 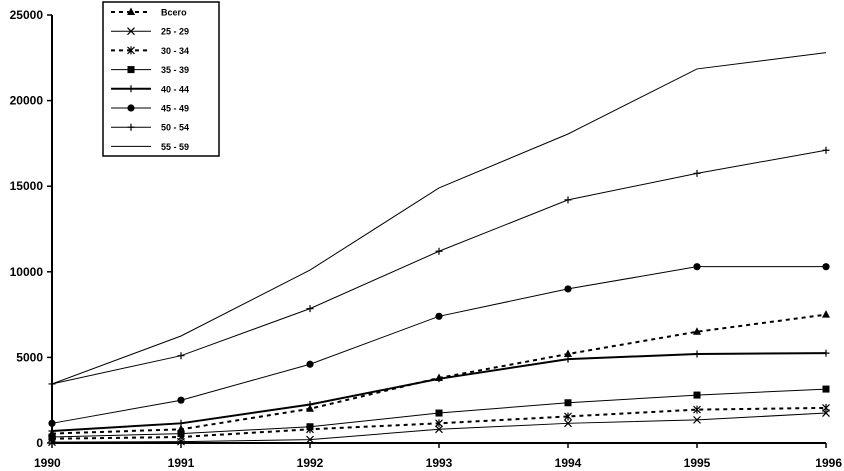 What do you see at coordinates (175, 89) in the screenshot?
I see `legend-label: 40 - 44` at bounding box center [175, 89].